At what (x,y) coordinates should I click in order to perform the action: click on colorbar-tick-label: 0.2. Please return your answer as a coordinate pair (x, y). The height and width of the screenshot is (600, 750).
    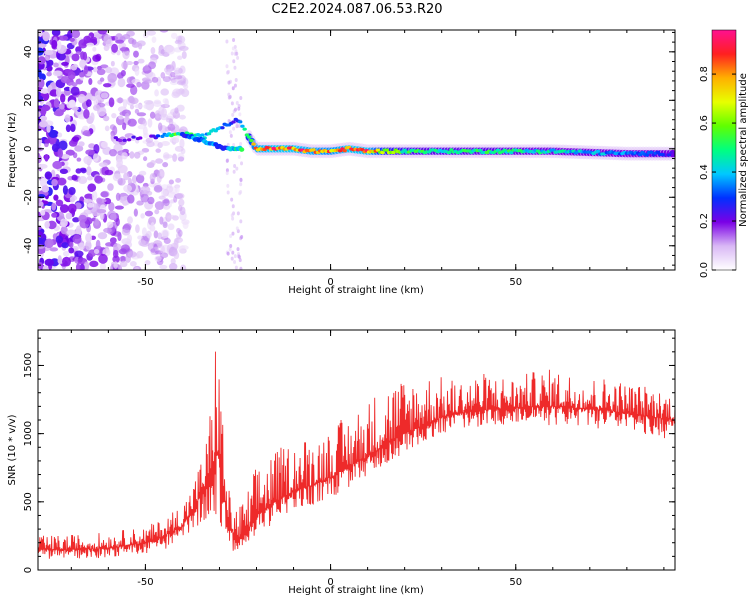
    Looking at the image, I should click on (704, 221).